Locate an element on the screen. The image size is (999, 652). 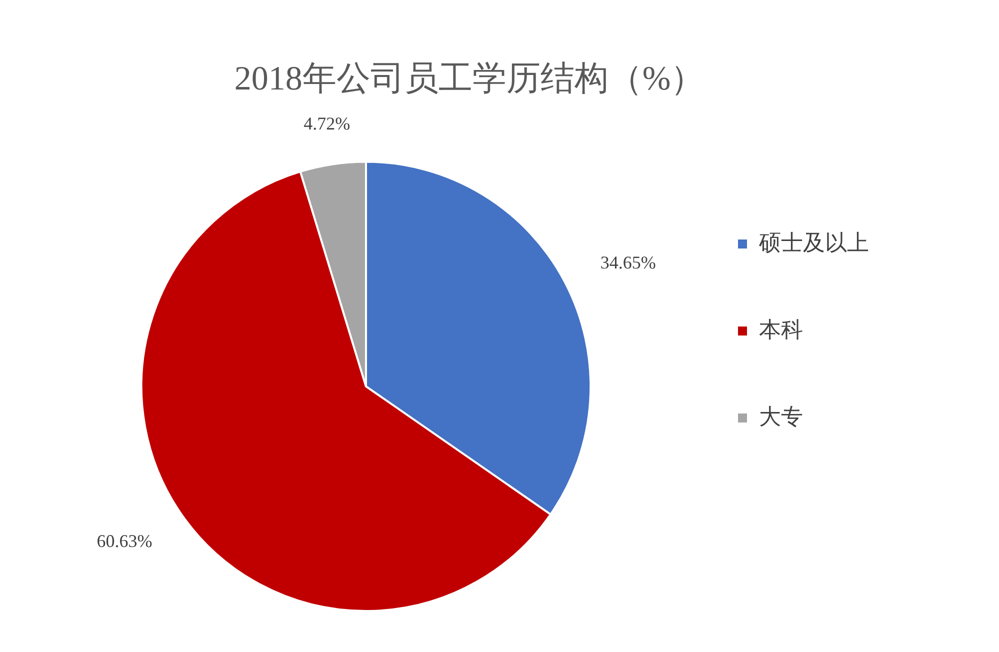
legend-label: 硕士及以上 is located at coordinates (813, 242).